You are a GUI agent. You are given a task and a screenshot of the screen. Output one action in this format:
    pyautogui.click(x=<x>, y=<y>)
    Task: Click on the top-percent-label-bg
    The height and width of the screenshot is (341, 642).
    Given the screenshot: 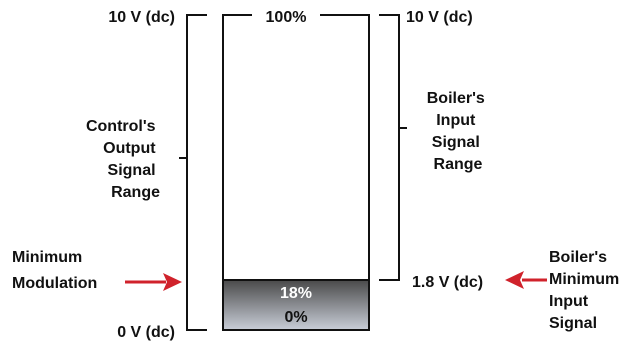 What is the action you would take?
    pyautogui.click(x=286, y=16)
    